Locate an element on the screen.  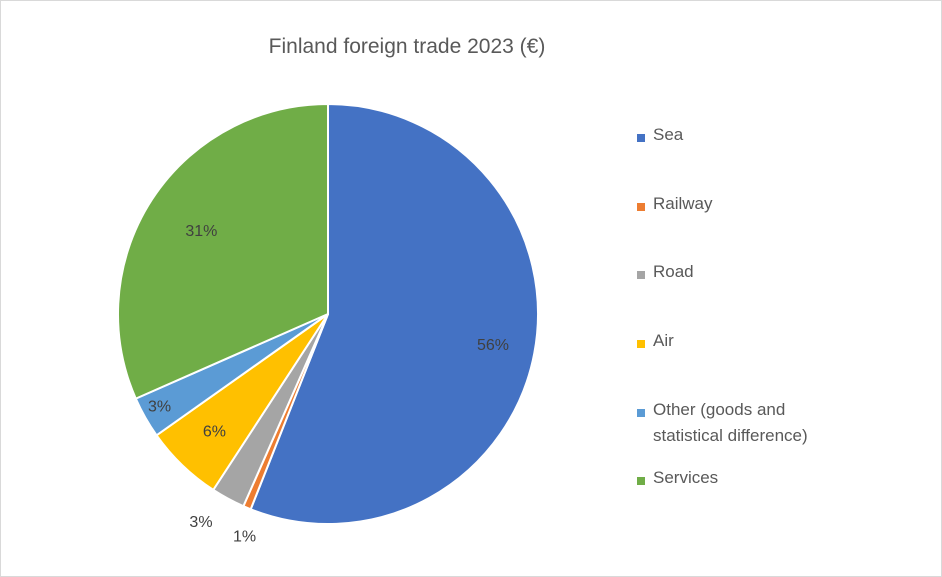
legend-item-road: Road is located at coordinates (745, 273).